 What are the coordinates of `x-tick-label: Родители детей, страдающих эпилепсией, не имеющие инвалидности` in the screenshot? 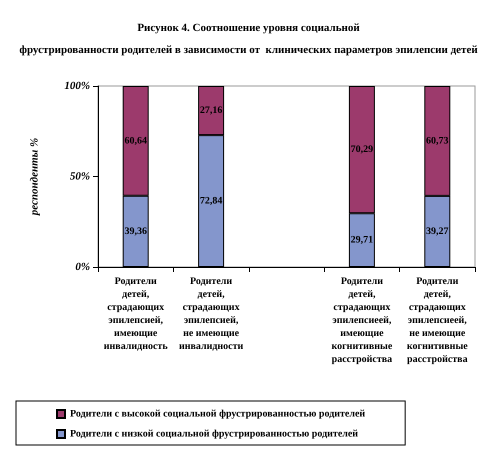 It's located at (211, 314).